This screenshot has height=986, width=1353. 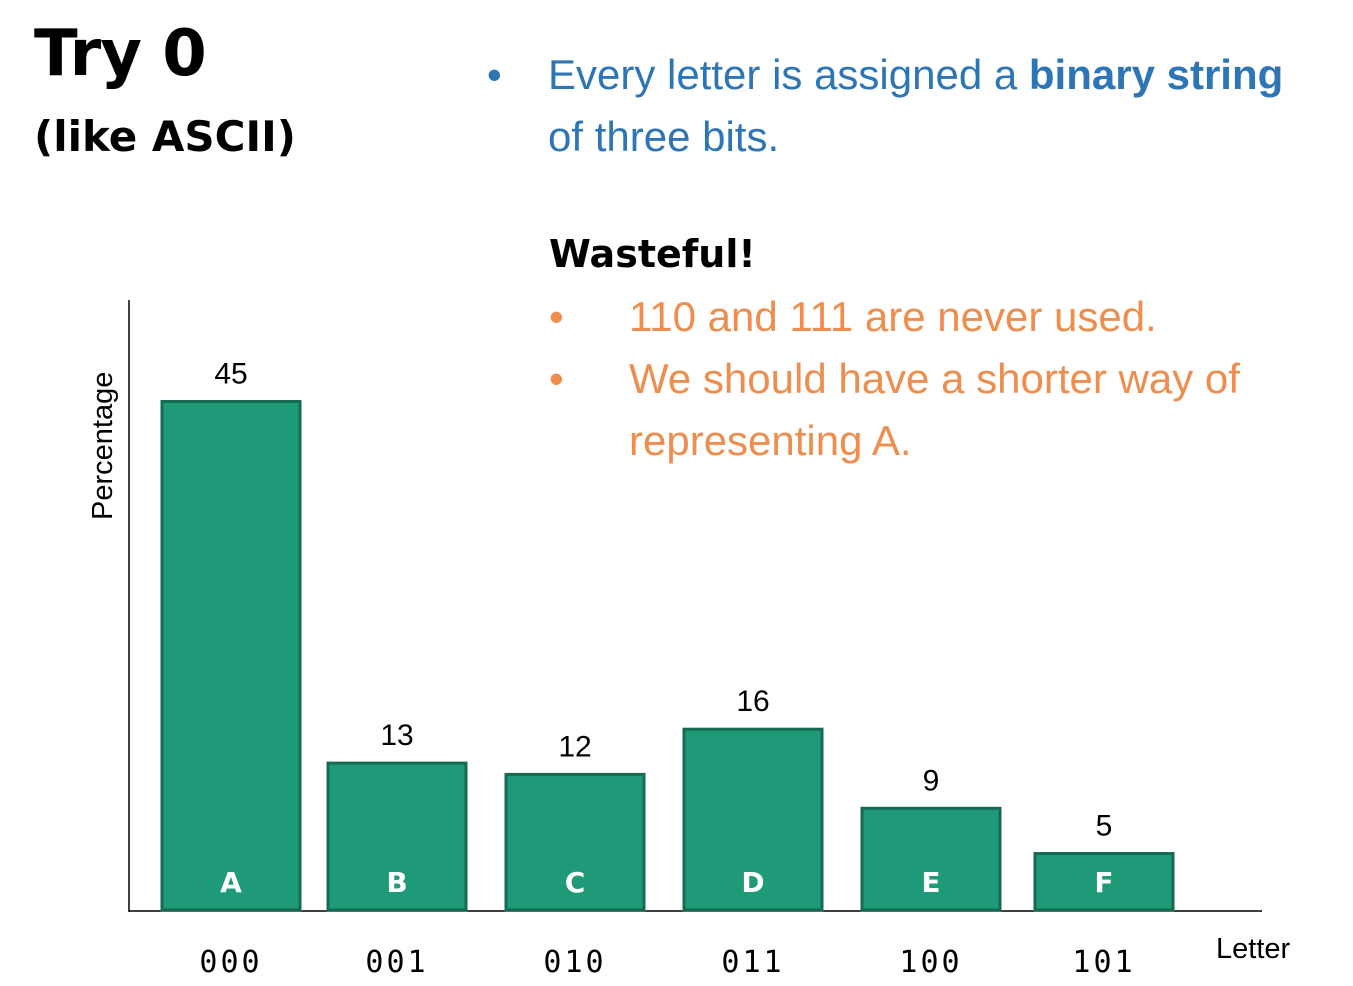 What do you see at coordinates (165, 136) in the screenshot?
I see `slide-subtitle: (like ASCII)` at bounding box center [165, 136].